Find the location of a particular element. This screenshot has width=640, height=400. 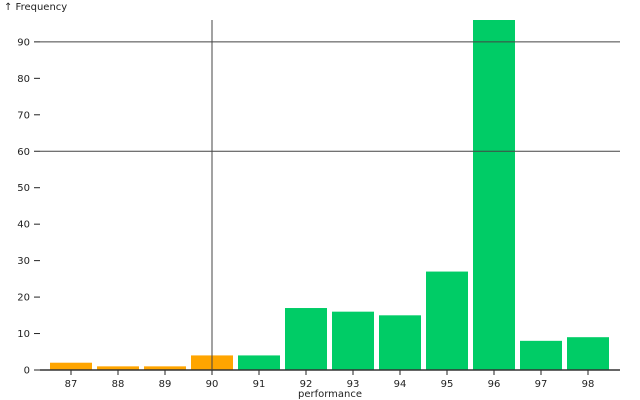

y-tick-label-0: 0 is located at coordinates (27, 371).